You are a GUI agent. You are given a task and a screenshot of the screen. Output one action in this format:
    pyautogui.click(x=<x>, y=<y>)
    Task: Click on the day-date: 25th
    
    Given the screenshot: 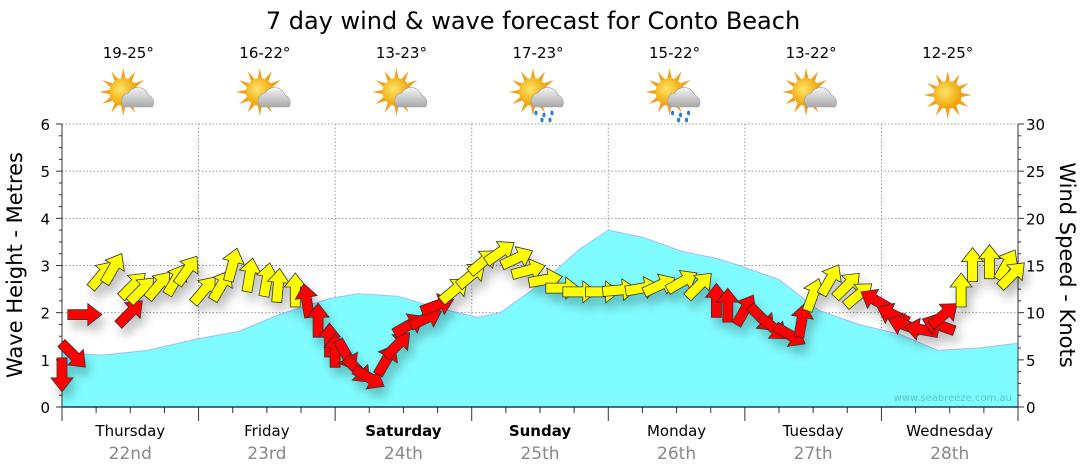 What is the action you would take?
    pyautogui.click(x=539, y=454)
    